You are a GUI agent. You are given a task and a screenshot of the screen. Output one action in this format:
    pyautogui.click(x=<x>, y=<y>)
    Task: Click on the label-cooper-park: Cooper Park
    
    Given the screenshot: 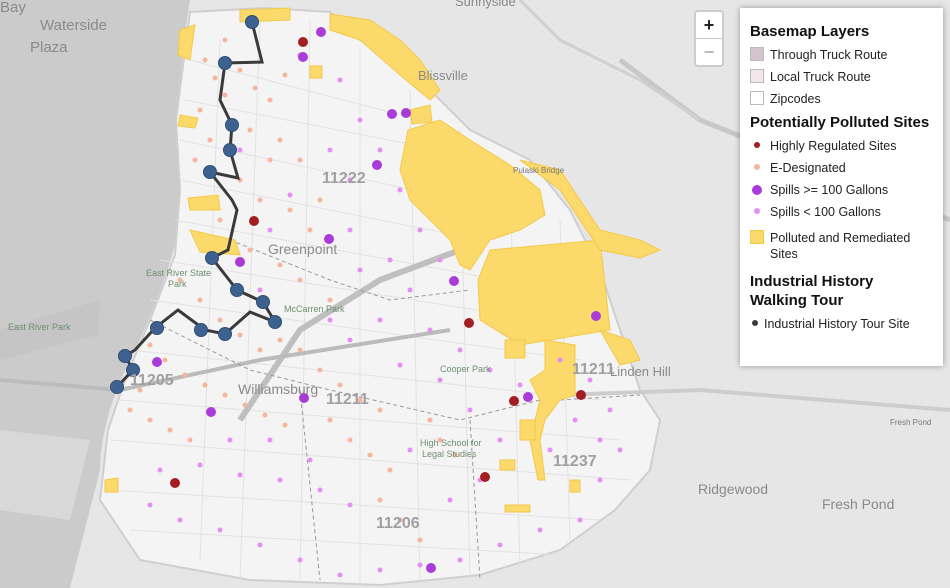 What is the action you would take?
    pyautogui.click(x=465, y=369)
    